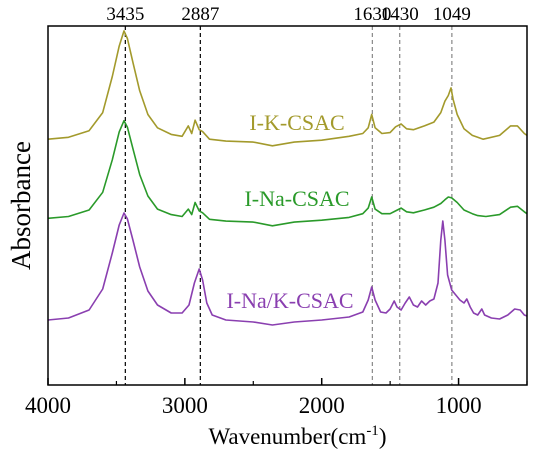 The height and width of the screenshot is (457, 550). What do you see at coordinates (400, 14) in the screenshot?
I see `peak-label-1430: 1430` at bounding box center [400, 14].